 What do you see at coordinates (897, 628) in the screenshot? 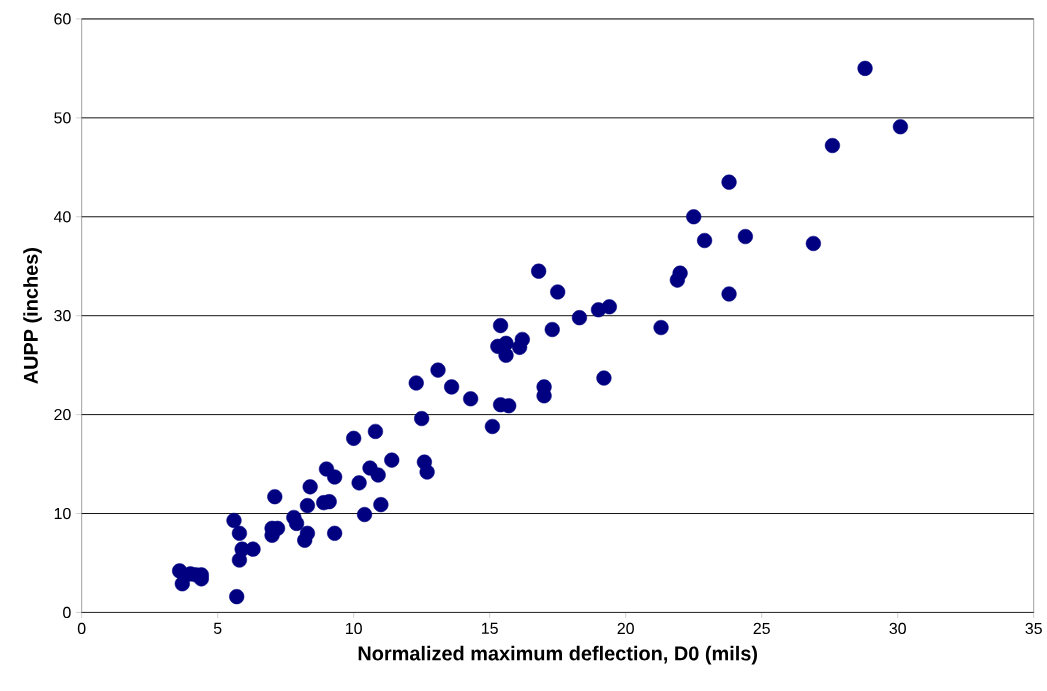
I see `x-tick-label: 30` at bounding box center [897, 628].